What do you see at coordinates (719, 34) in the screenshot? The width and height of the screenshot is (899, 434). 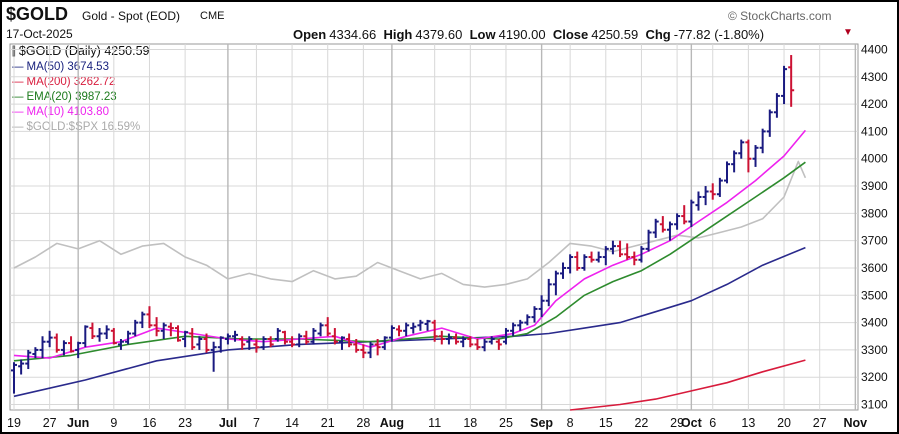 I see `chg-value: -77.82 (-1.80%)` at bounding box center [719, 34].